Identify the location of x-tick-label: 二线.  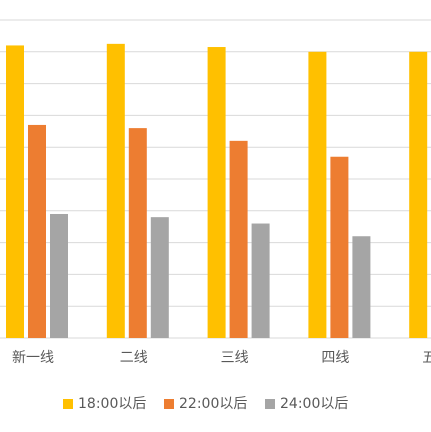
(134, 358).